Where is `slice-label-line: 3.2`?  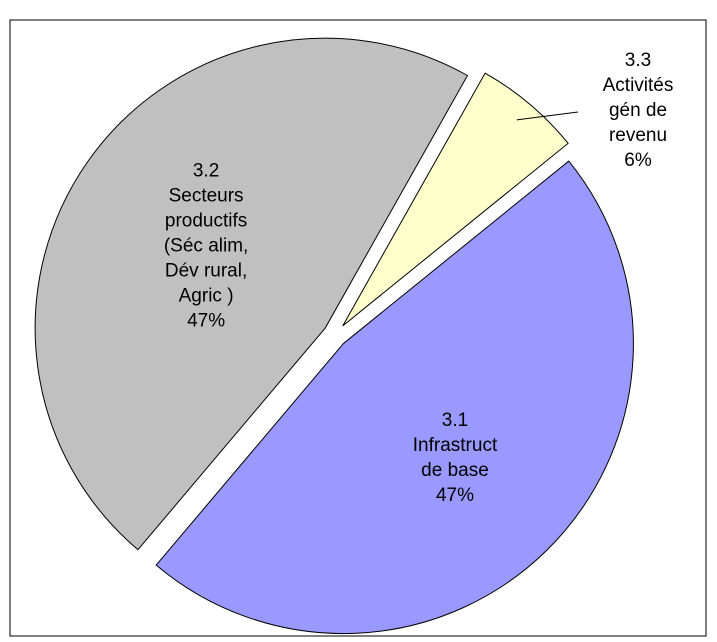 slice-label-line: 3.2 is located at coordinates (206, 170).